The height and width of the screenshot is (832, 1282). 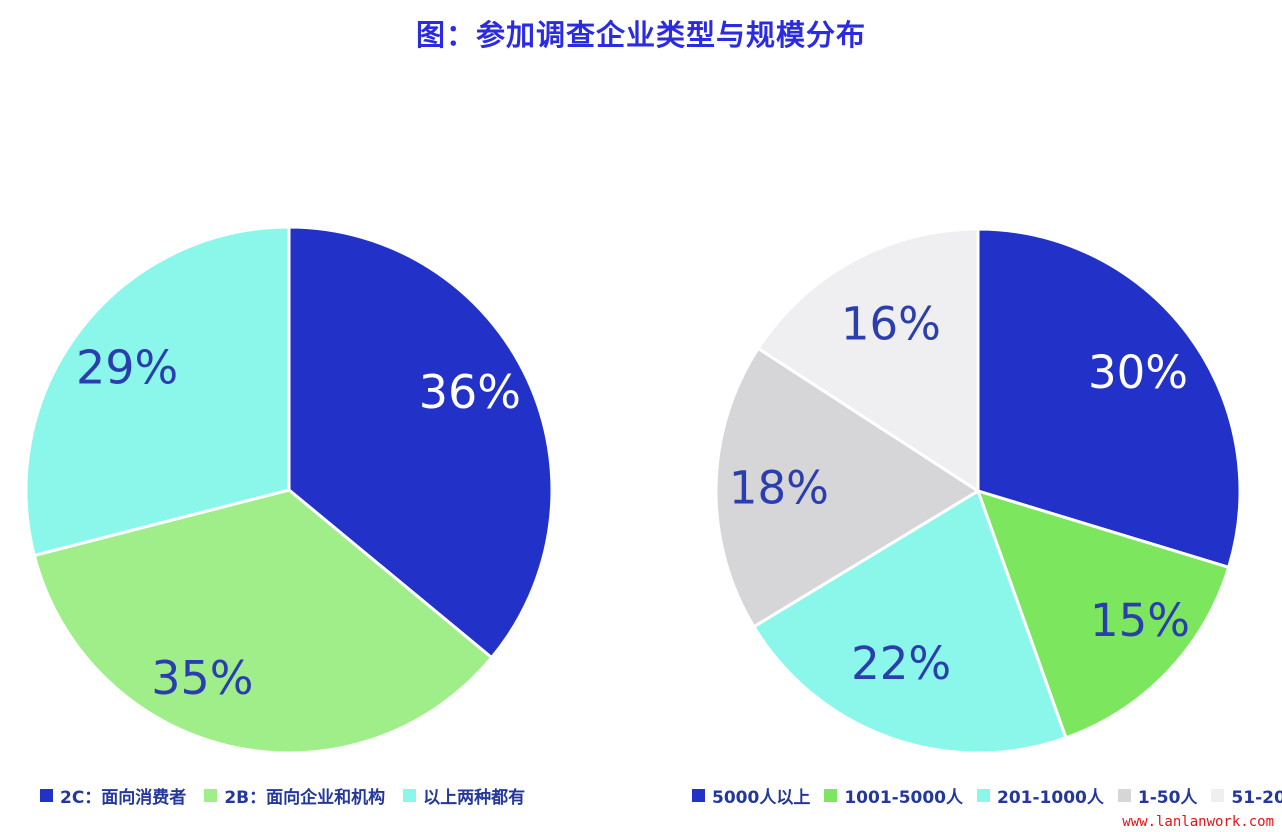 I want to click on legend-item-company-size-distribution-3: 1-50人, so click(x=1157, y=795).